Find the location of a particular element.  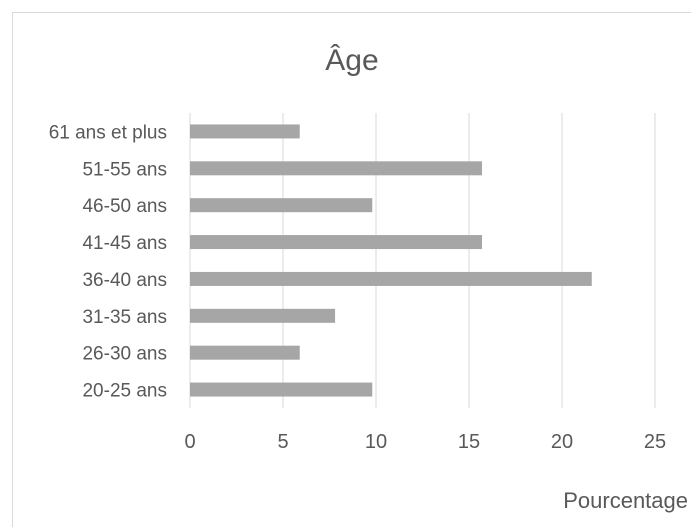

x-tick-label: 0 is located at coordinates (189, 442).